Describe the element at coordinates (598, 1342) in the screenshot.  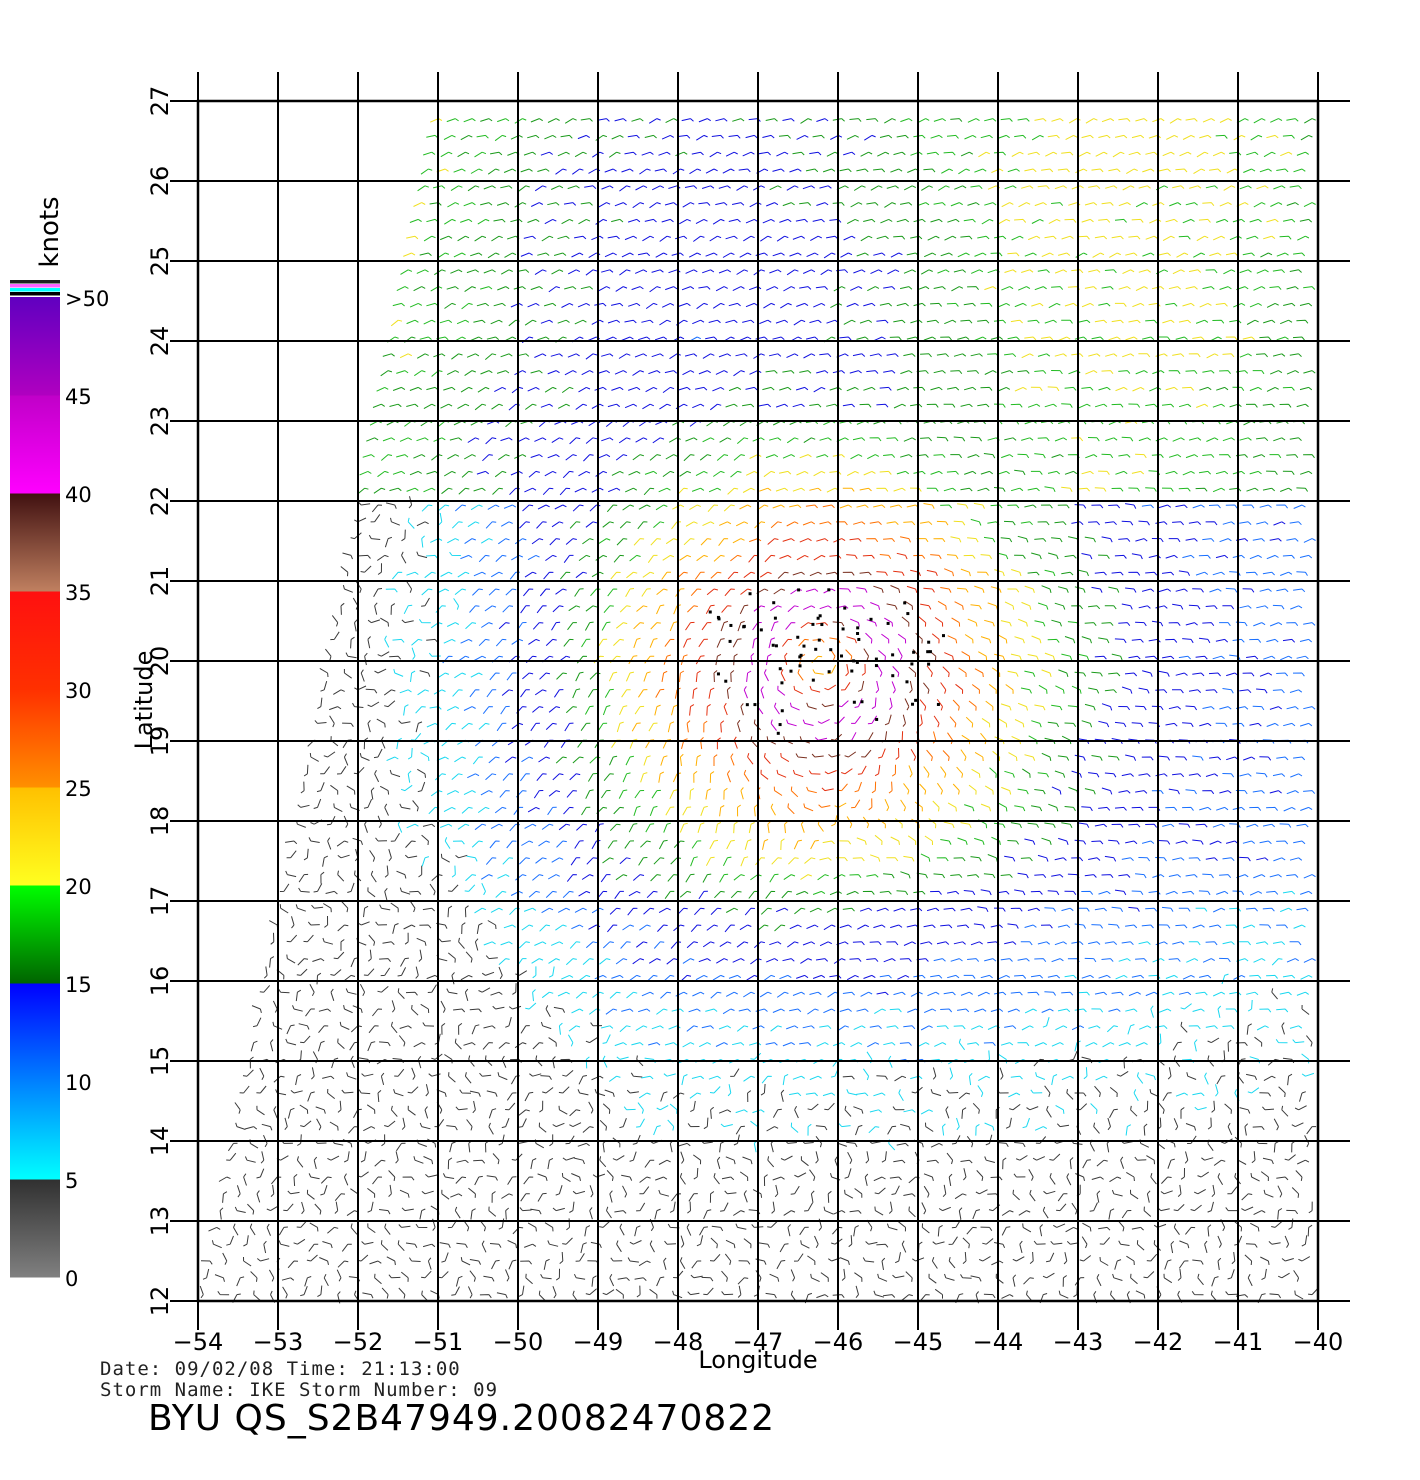
I see `x-tick-label: −49` at that location.